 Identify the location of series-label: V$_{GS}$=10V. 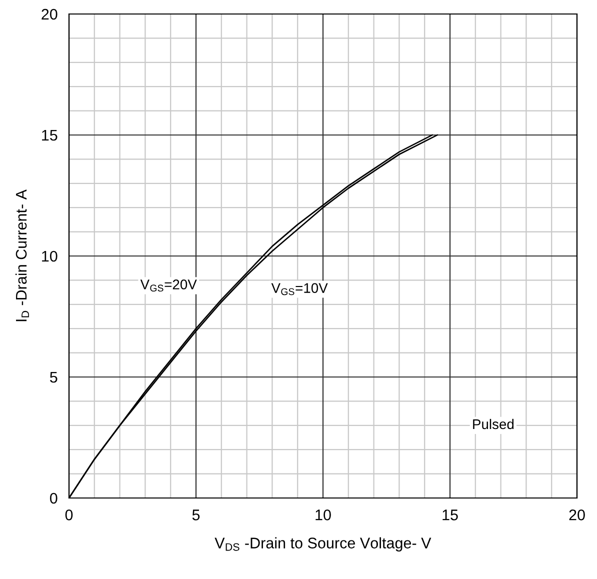
(299, 289).